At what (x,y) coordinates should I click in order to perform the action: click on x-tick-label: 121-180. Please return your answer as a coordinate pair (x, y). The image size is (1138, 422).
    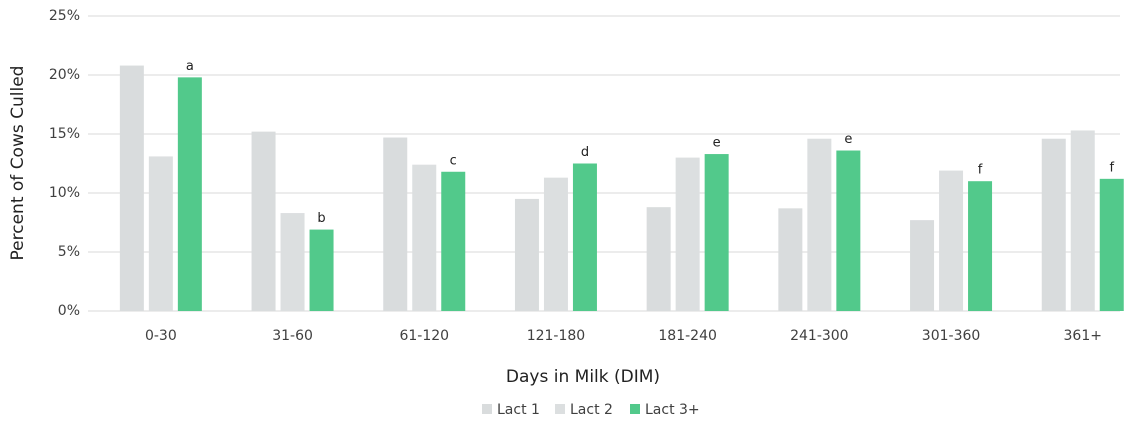
    Looking at the image, I should click on (556, 336).